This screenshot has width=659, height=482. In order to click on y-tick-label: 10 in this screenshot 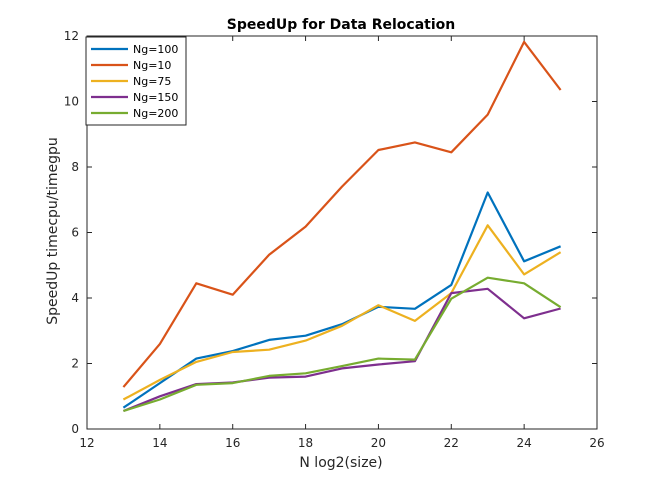, I will do `click(71, 102)`.